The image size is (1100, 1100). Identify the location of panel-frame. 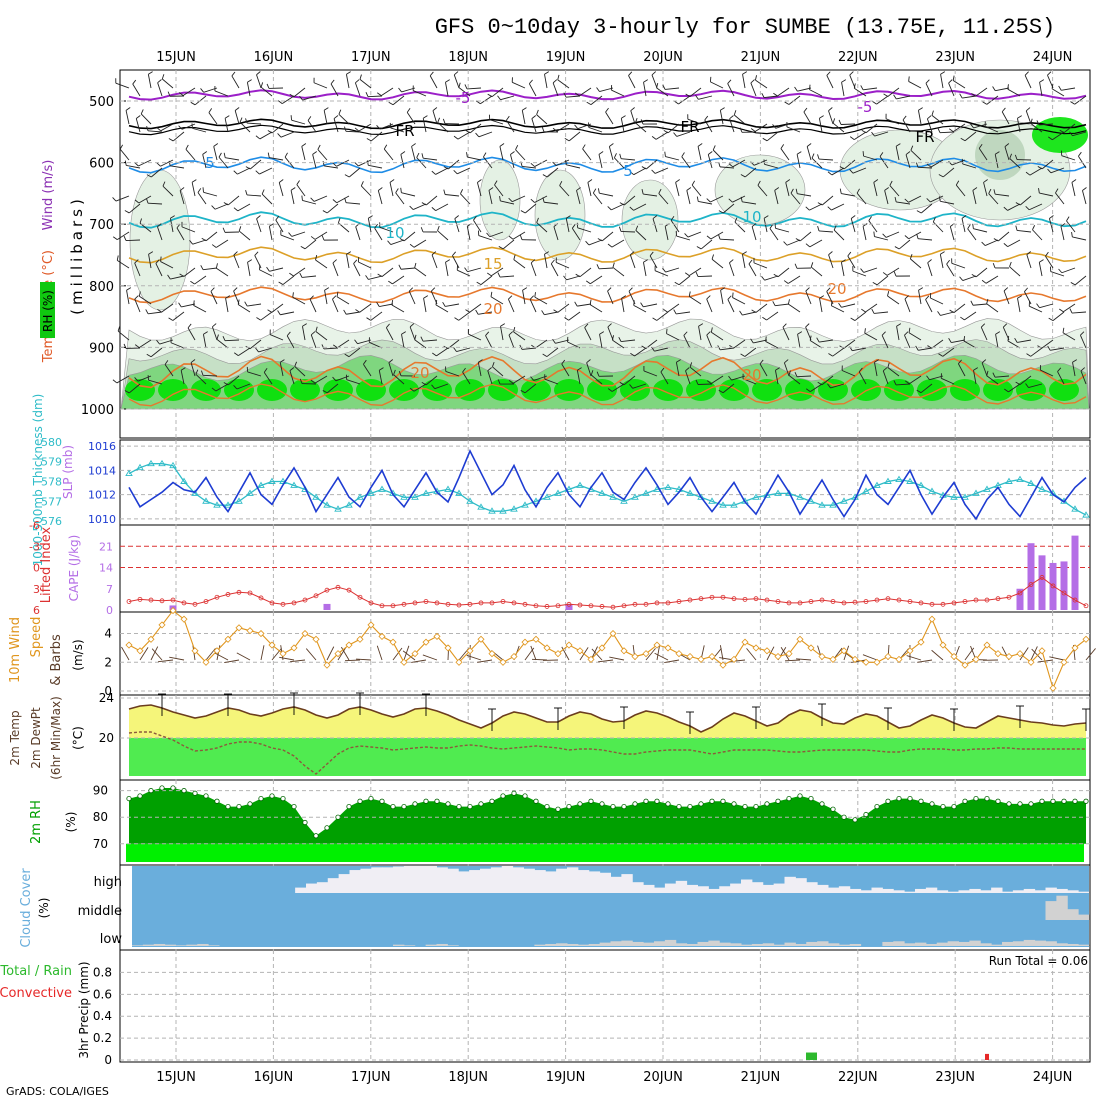
(605, 653).